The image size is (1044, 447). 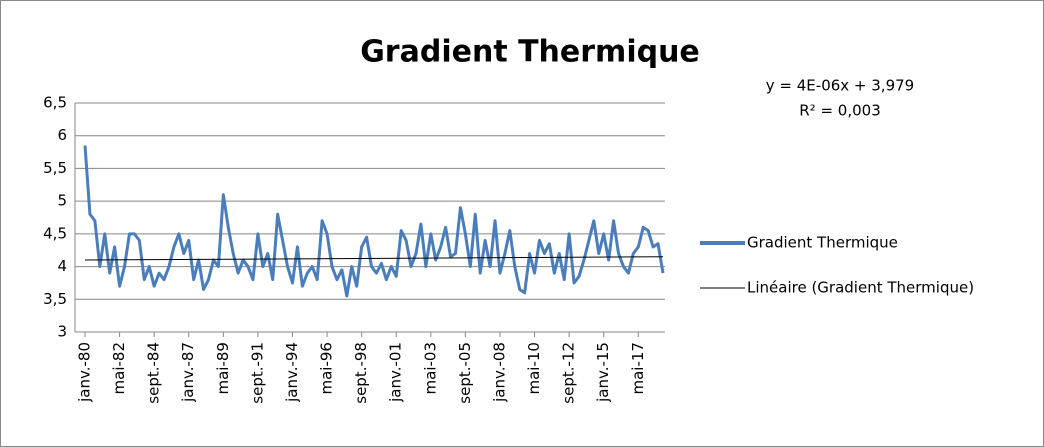 I want to click on x-tick-label: janv.-94, so click(x=292, y=372).